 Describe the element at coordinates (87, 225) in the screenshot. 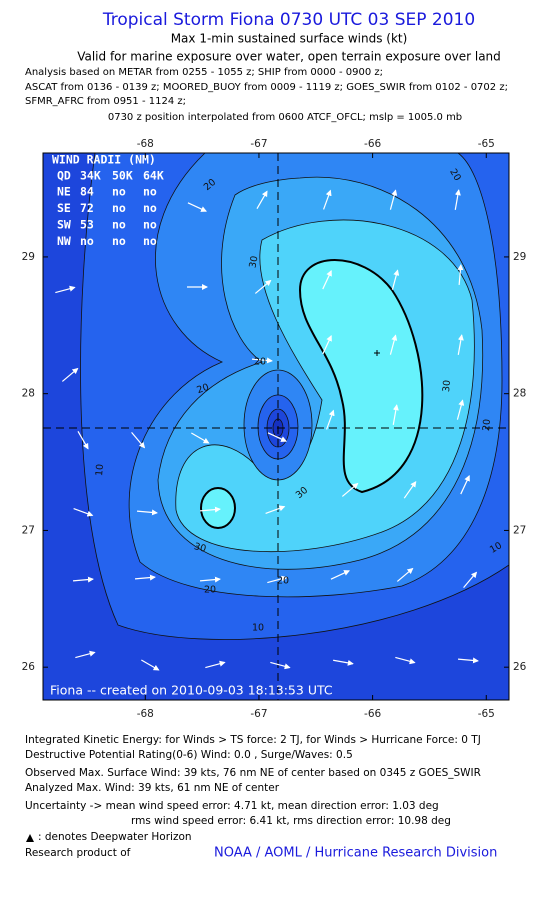

I see `radii-cell: 53` at that location.